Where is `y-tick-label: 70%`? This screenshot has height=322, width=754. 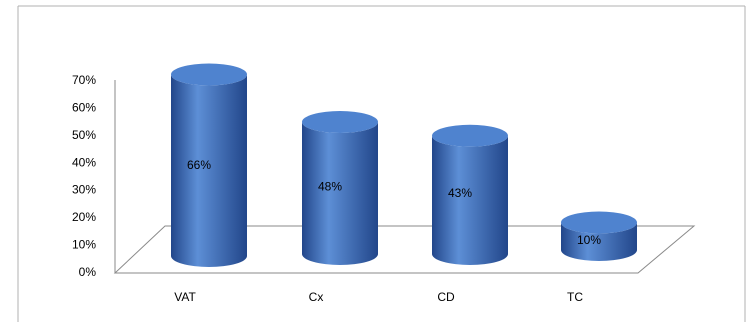 y-tick-label: 70% is located at coordinates (84, 80).